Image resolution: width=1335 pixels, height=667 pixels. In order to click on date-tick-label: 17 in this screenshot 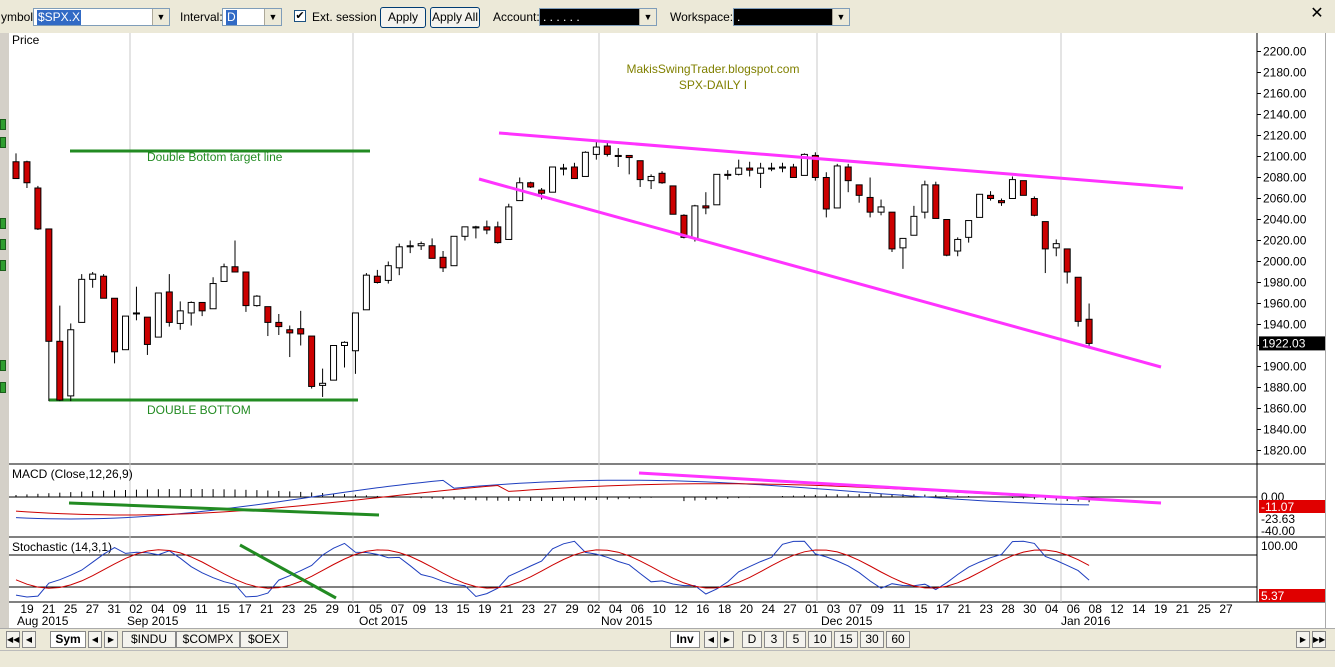, I will do `click(245, 609)`.